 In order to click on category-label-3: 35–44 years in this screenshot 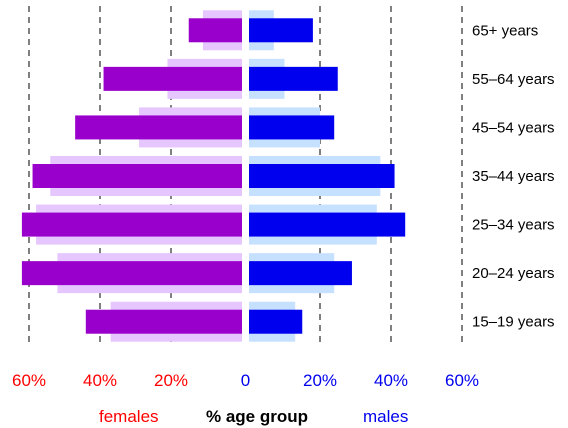, I will do `click(513, 176)`.